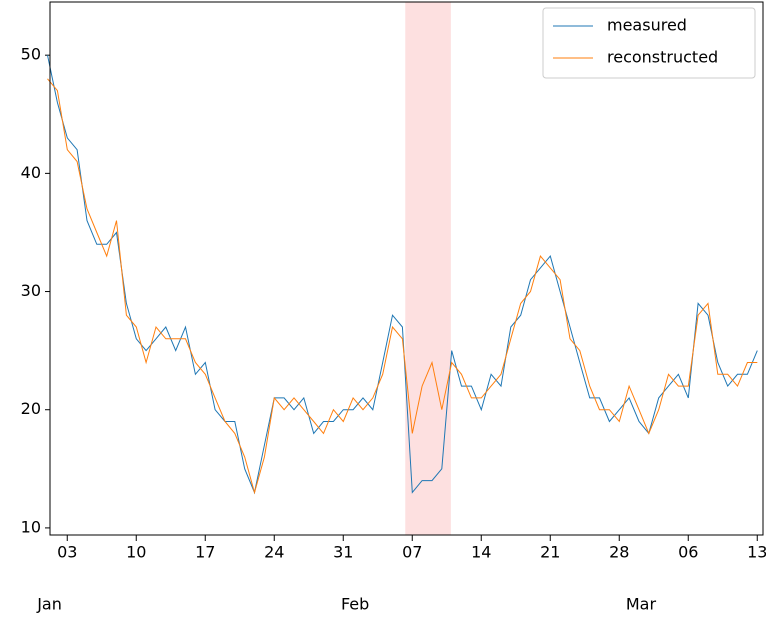  Describe the element at coordinates (355, 604) in the screenshot. I see `month-label: Feb` at that location.